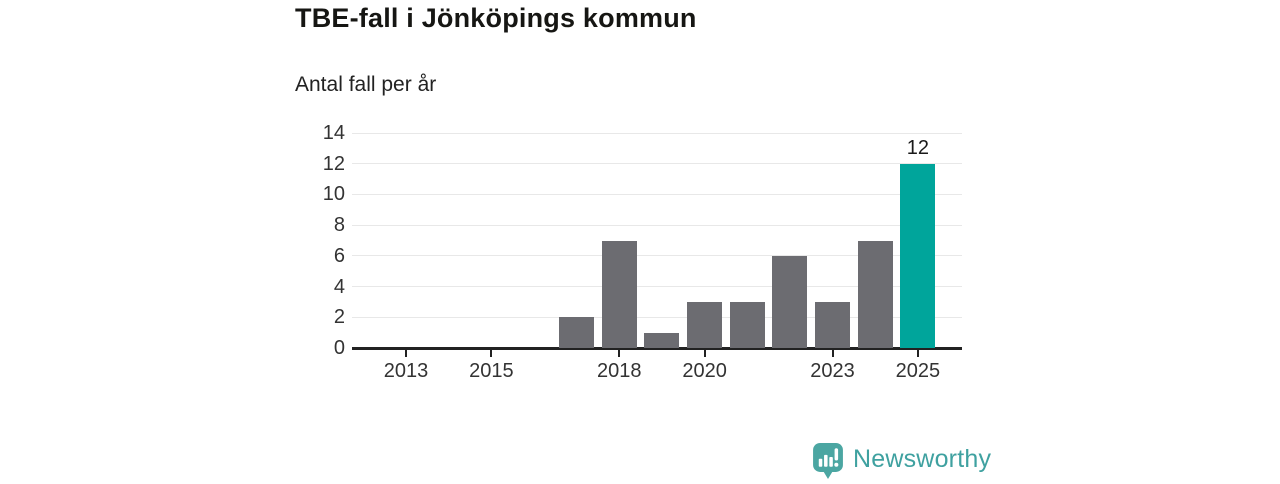  I want to click on y-tick-label-2: 2, so click(339, 317).